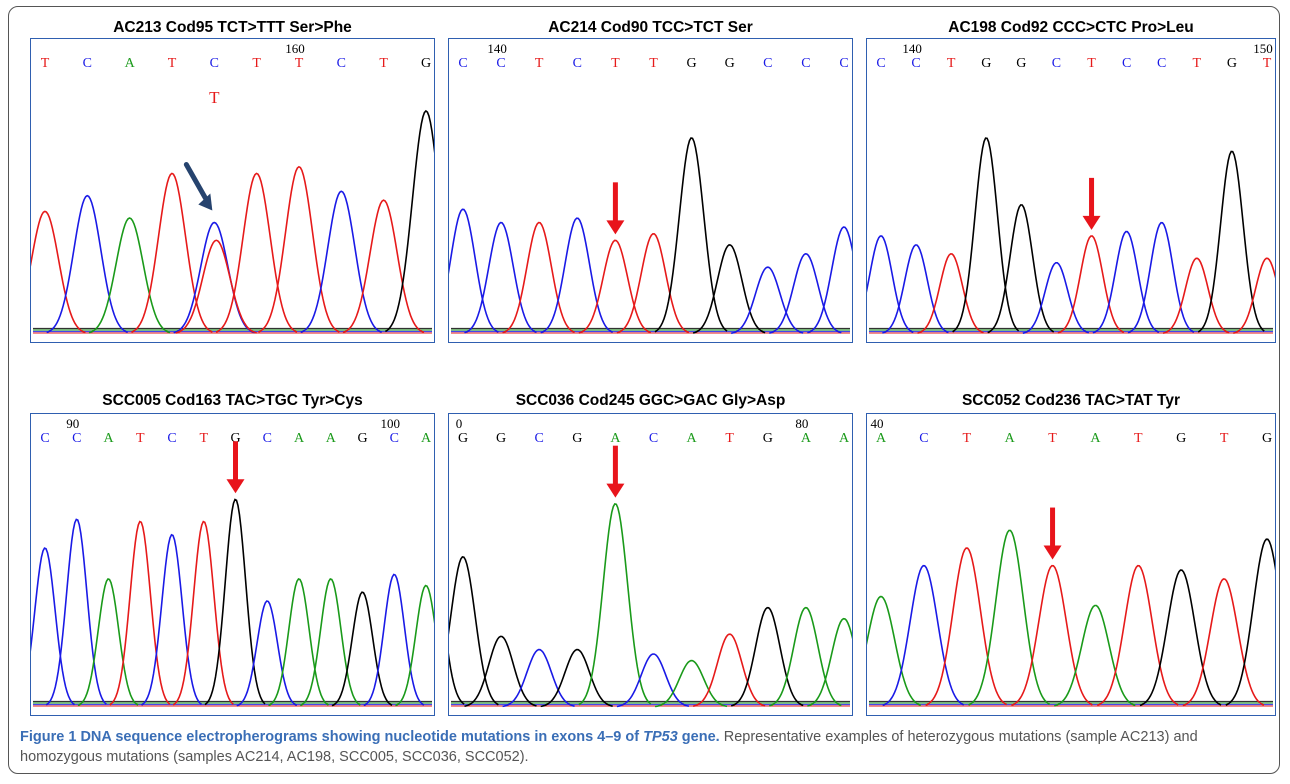  I want to click on caption-gene: TP53, so click(660, 737).